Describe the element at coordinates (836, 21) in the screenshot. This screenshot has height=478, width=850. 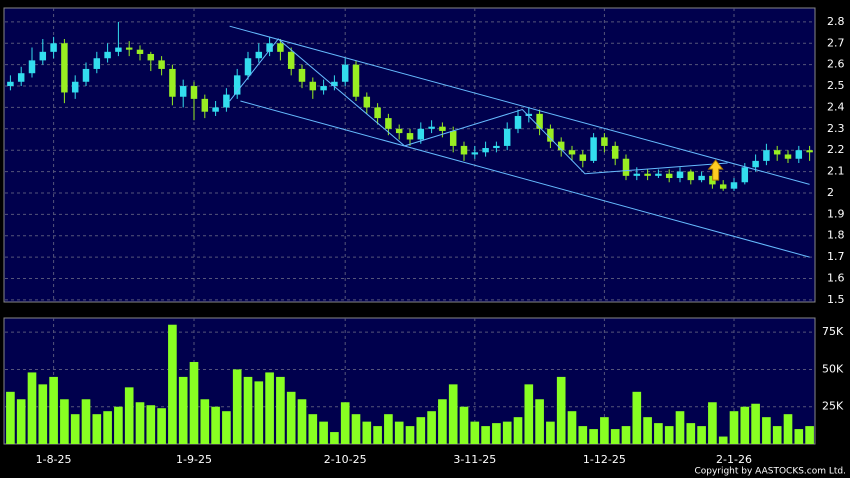
I see `y-tick-label: 2.8` at that location.